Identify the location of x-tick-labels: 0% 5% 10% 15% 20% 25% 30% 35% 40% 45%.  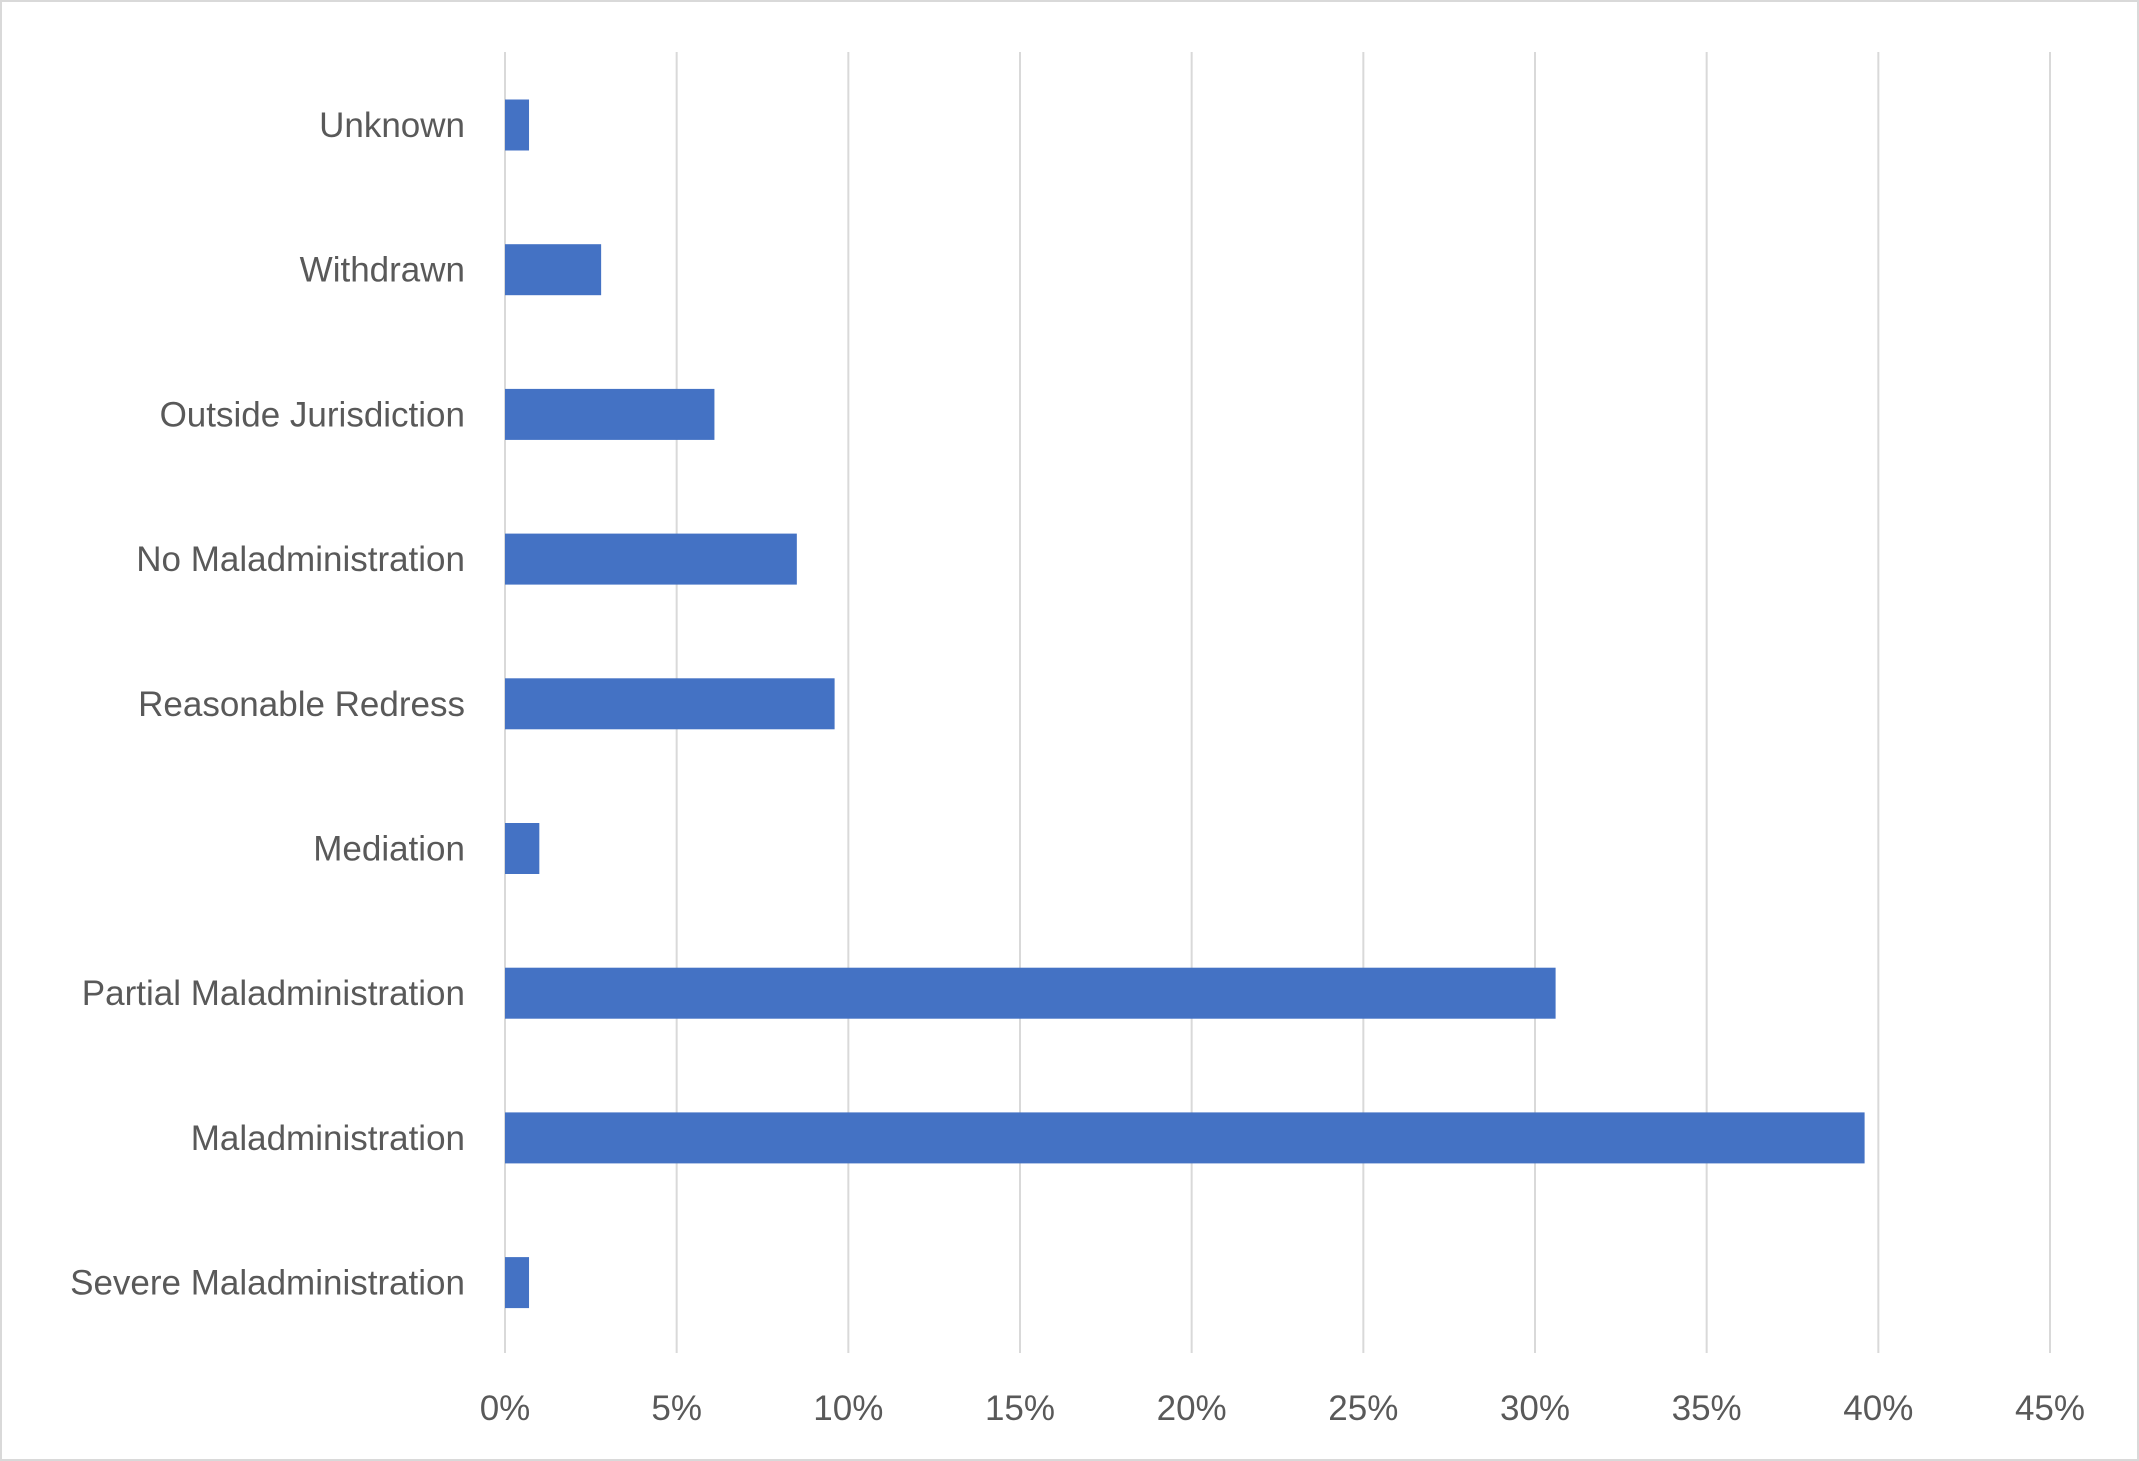
(1282, 1408).